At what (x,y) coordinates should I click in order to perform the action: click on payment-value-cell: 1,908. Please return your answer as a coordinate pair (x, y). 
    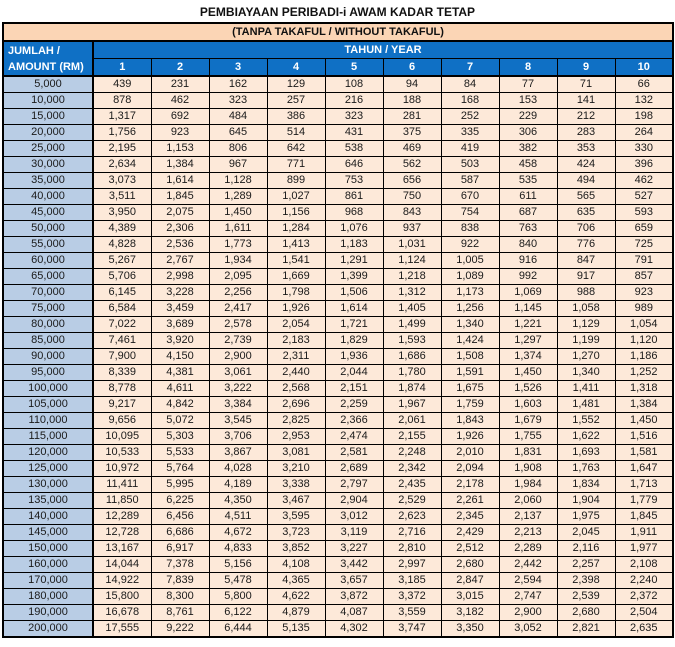
    Looking at the image, I should click on (528, 468).